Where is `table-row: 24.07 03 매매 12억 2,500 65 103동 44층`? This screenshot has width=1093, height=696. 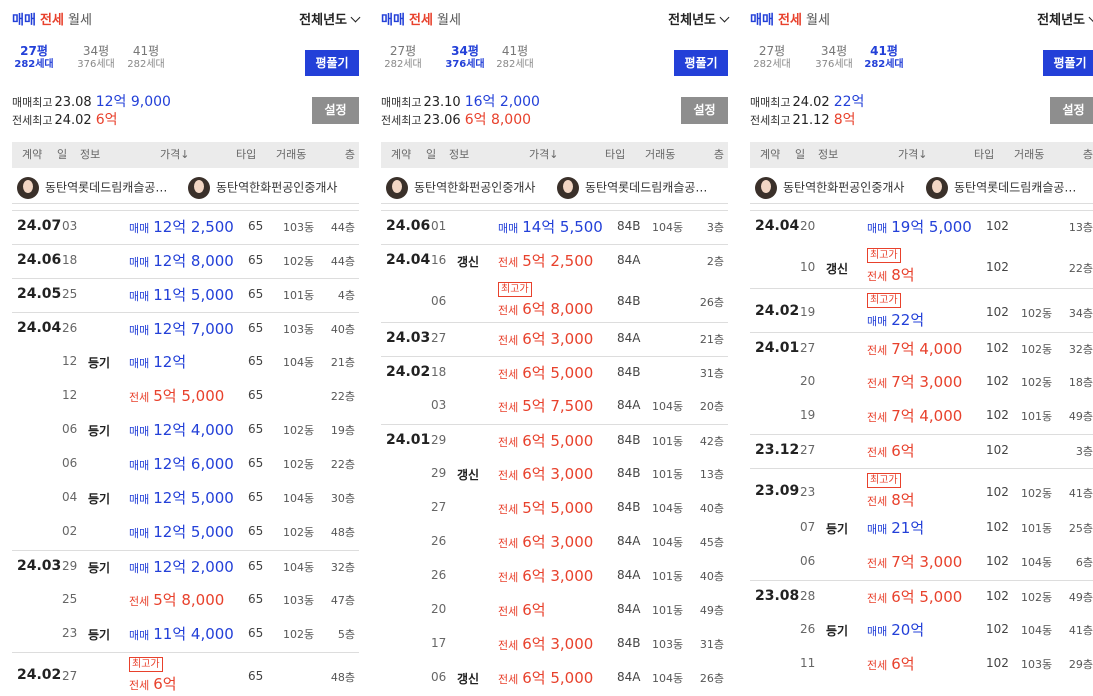 table-row: 24.07 03 매매 12억 2,500 65 103동 44층 is located at coordinates (185, 226).